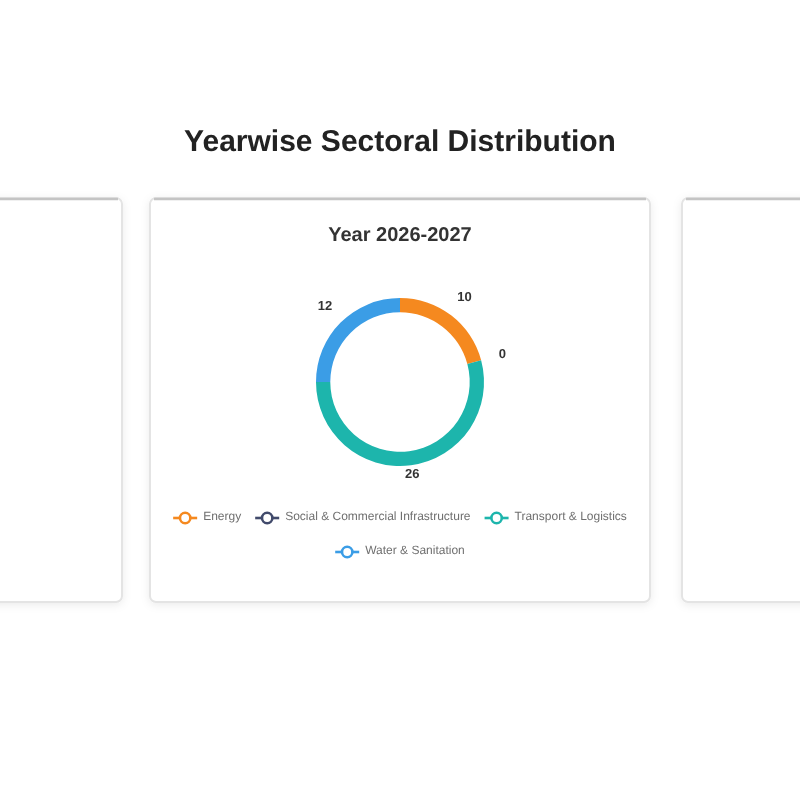 This screenshot has width=800, height=800. Describe the element at coordinates (400, 142) in the screenshot. I see `chart-title: Yearwise Sectoral Distribution` at that location.